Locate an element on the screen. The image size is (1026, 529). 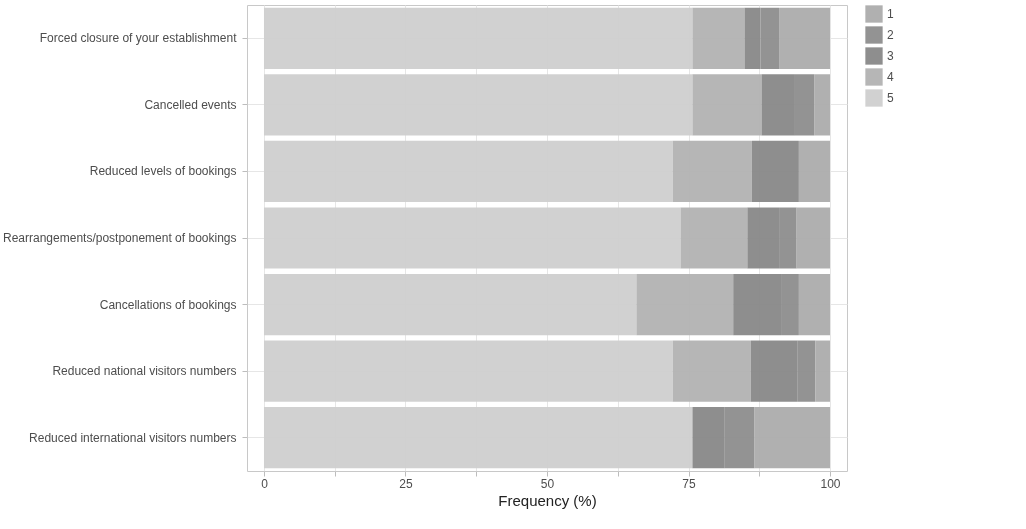
y-tick-label: Cancellations of bookings is located at coordinates (168, 304).